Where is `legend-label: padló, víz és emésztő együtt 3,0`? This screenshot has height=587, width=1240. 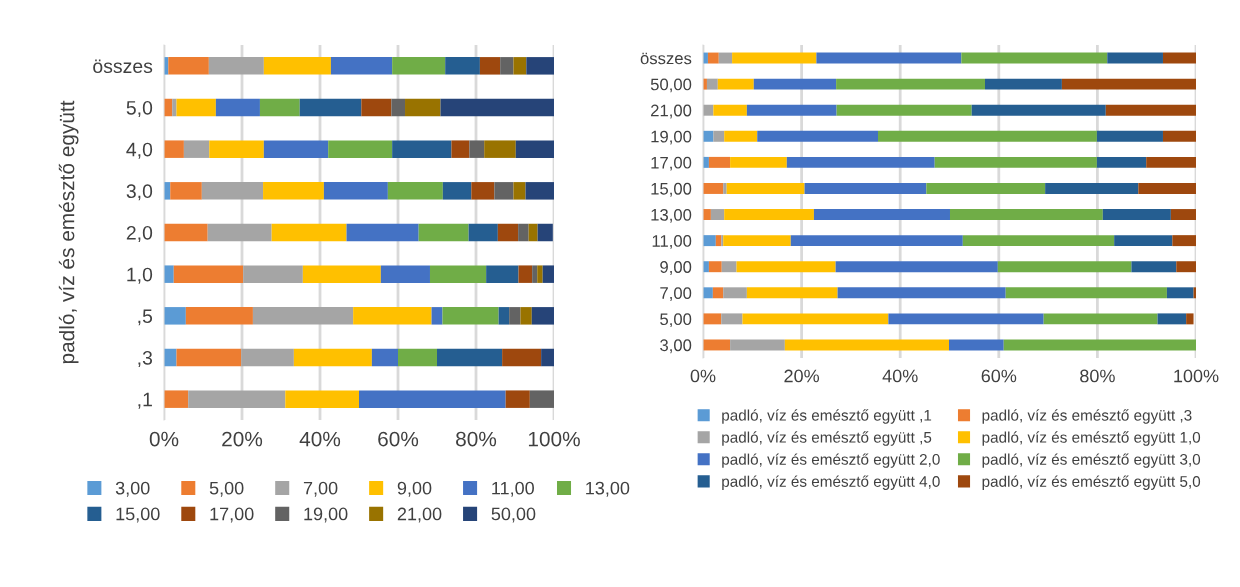
legend-label: padló, víz és emésztő együtt 3,0 is located at coordinates (1091, 460).